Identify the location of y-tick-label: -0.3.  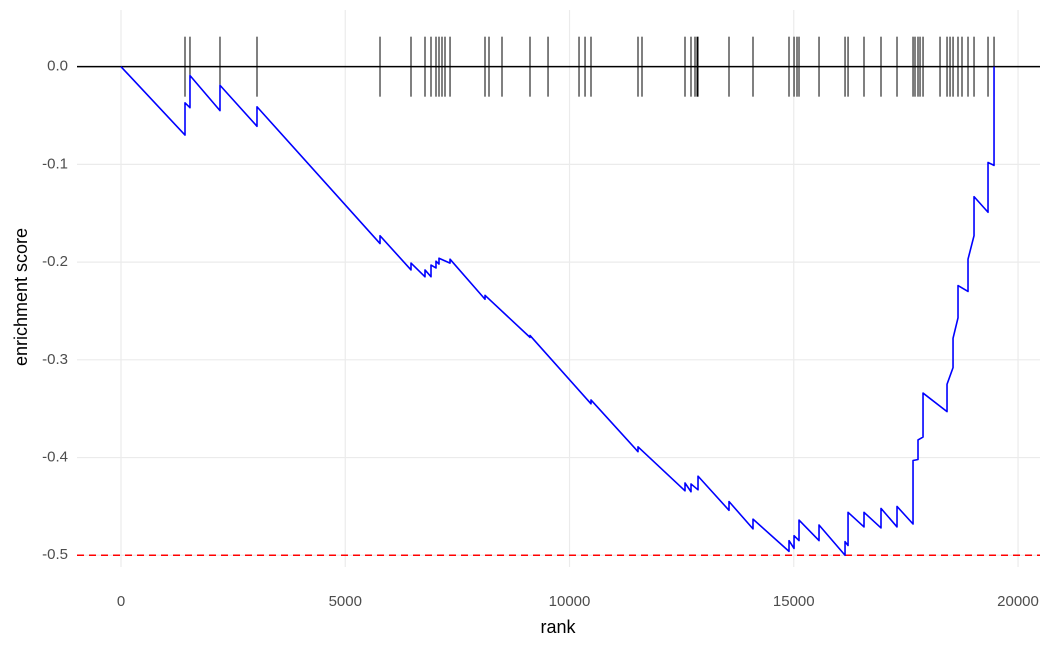
(55, 359).